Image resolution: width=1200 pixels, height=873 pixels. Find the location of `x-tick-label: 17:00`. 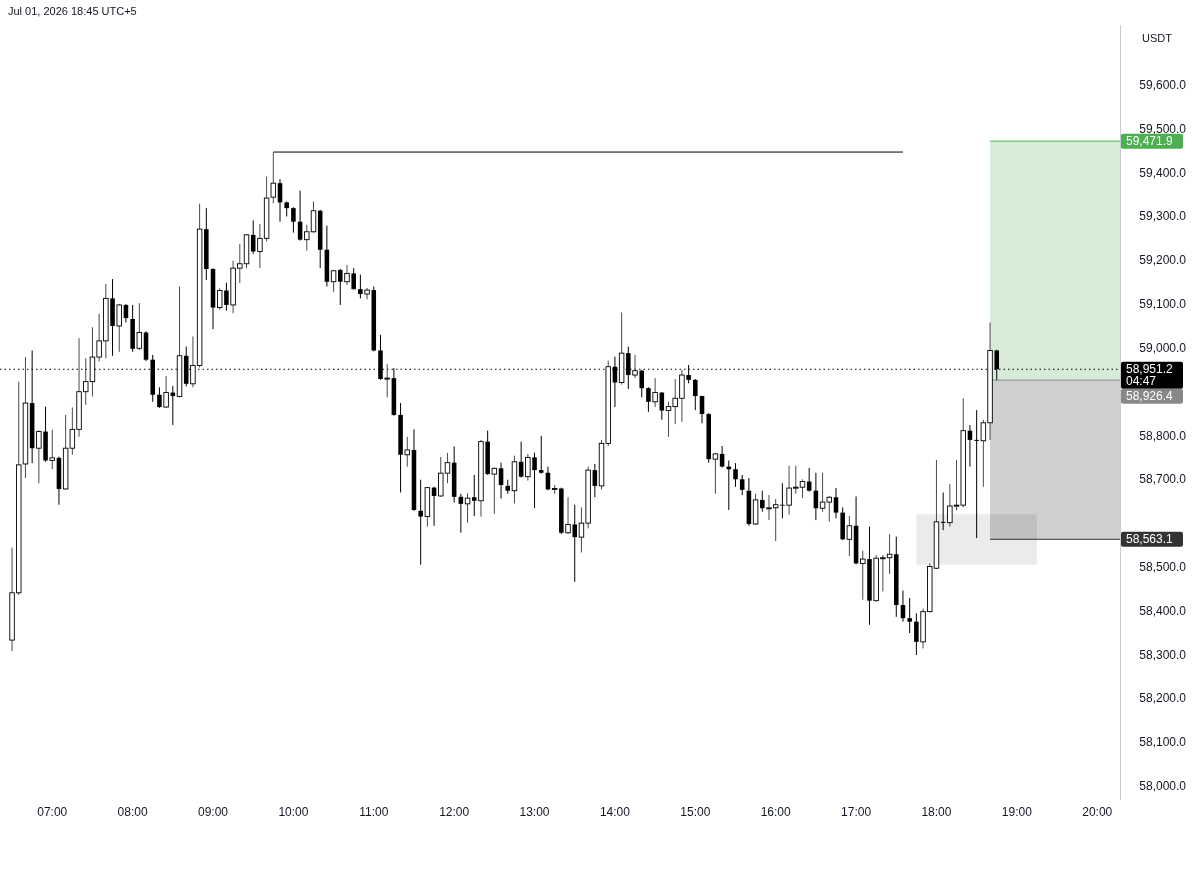

x-tick-label: 17:00 is located at coordinates (856, 812).